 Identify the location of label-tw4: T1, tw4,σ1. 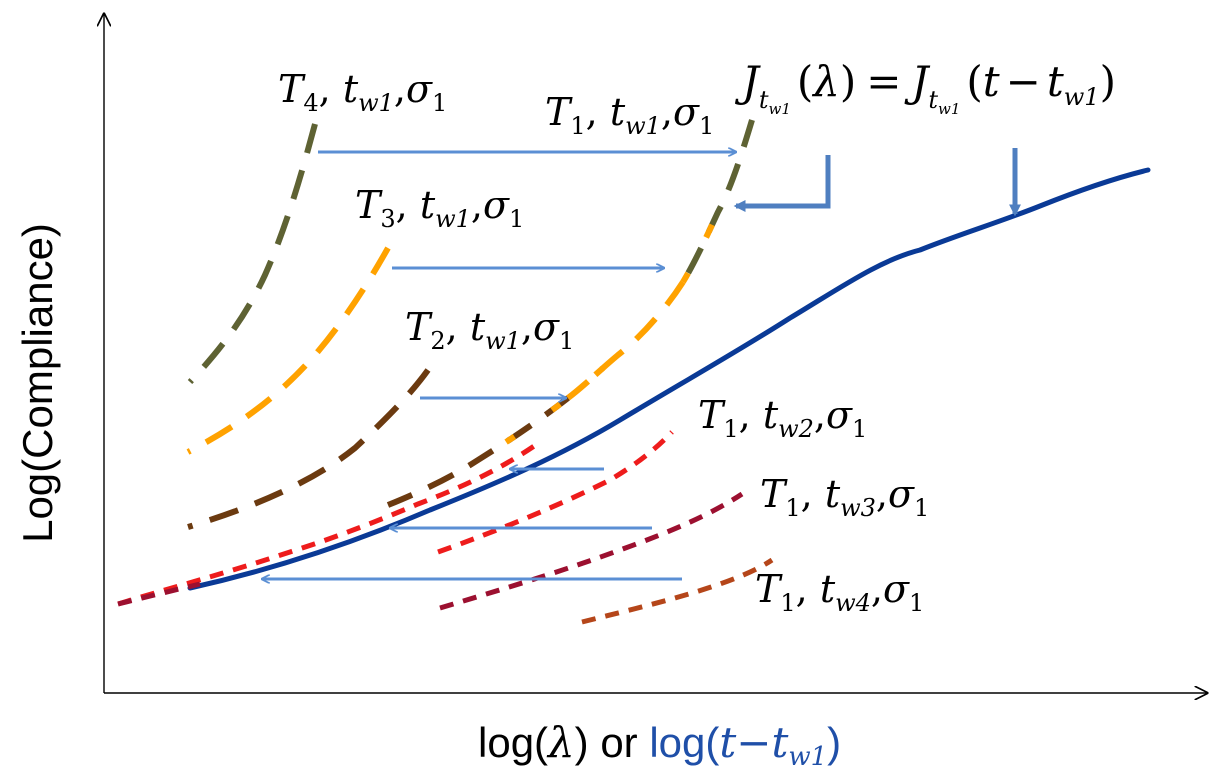
(839, 592).